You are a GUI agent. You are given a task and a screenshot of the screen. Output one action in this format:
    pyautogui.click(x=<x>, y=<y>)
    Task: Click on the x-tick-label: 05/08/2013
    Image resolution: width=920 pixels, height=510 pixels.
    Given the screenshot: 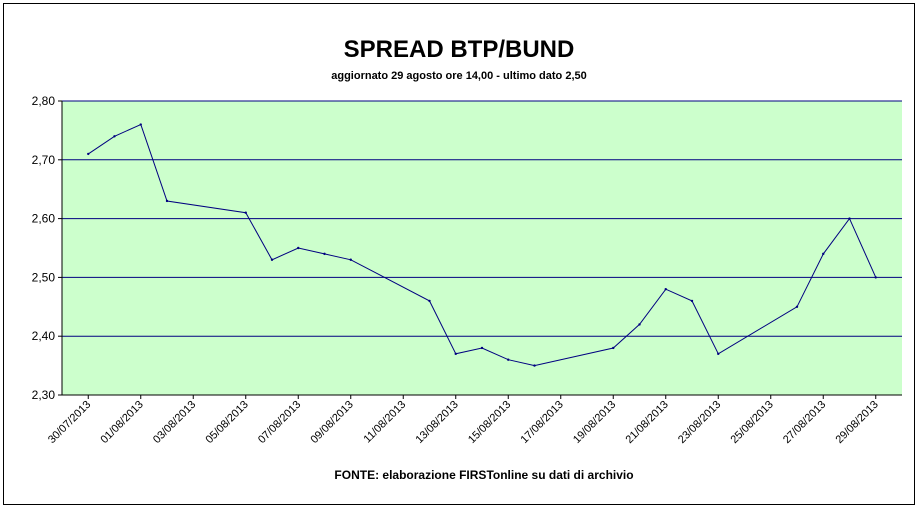 What is the action you would take?
    pyautogui.click(x=226, y=422)
    